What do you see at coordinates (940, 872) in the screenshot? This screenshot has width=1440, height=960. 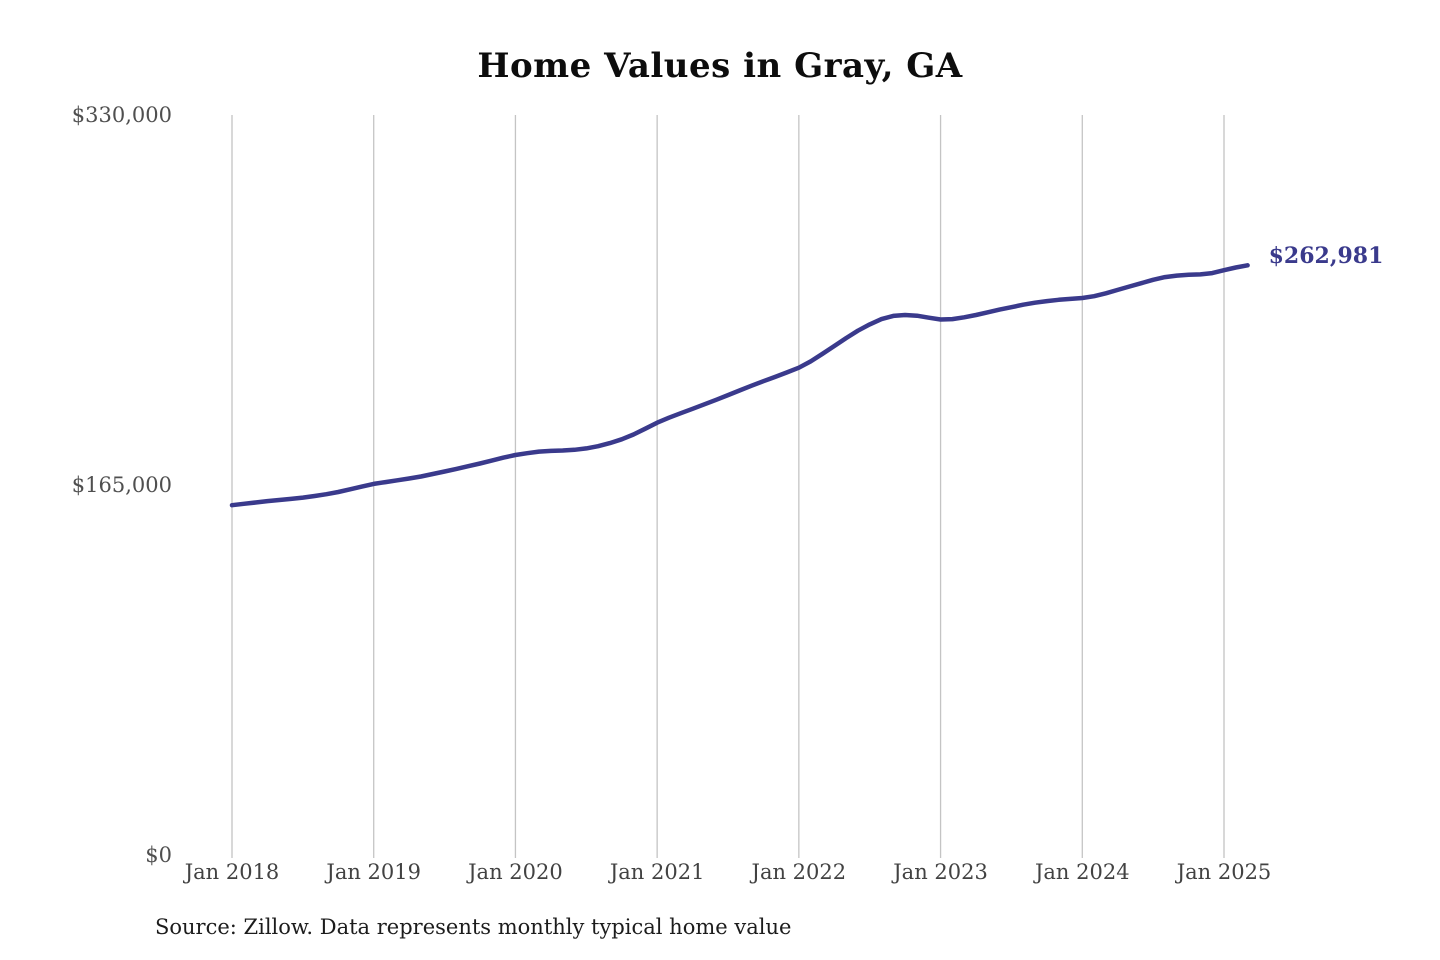 I see `x-axis-label-jan-2023: Jan 2023` at bounding box center [940, 872].